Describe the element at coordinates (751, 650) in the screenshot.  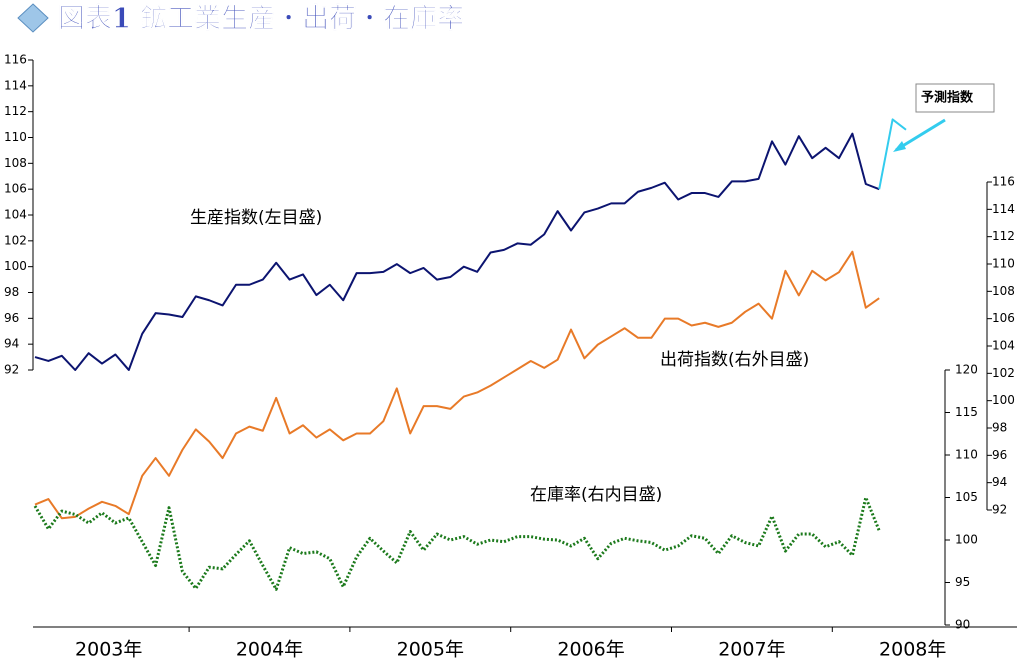
I see `x-tick-label: 2007年` at that location.